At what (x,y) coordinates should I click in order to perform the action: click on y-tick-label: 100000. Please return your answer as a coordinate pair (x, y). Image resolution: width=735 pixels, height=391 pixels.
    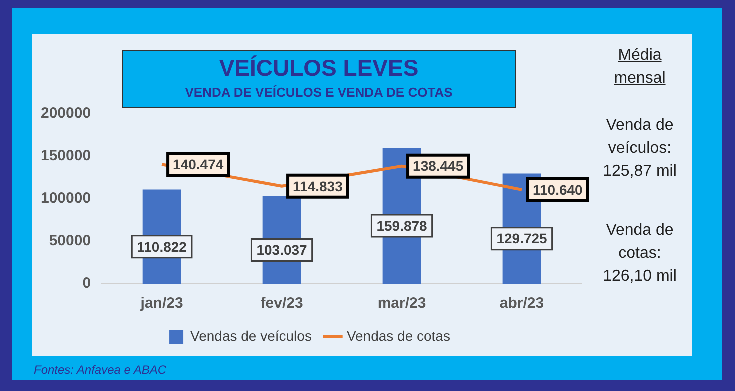
    Looking at the image, I should click on (66, 199).